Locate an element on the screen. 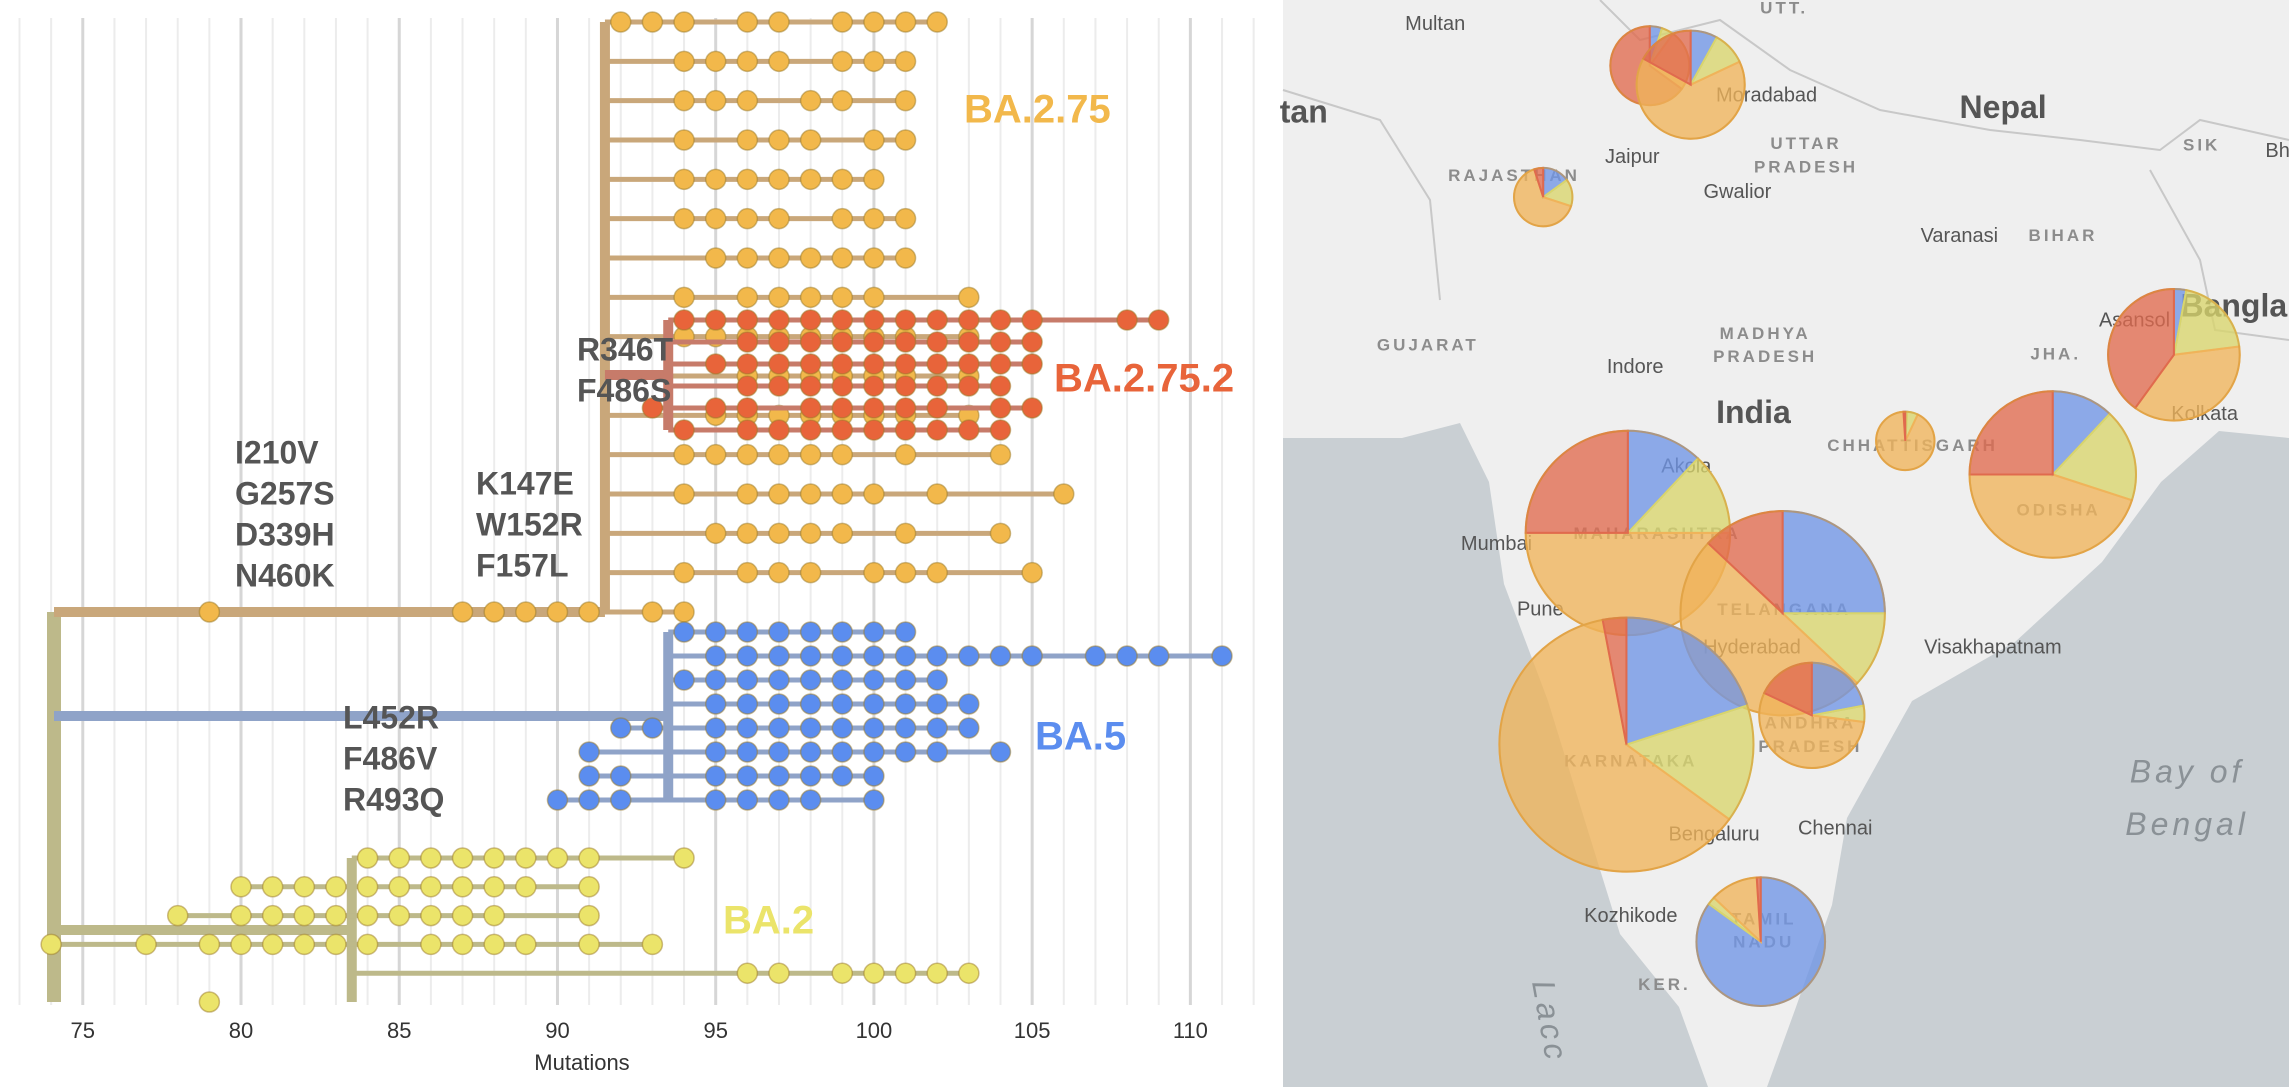 The height and width of the screenshot is (1087, 2289). x-tick-label: 85 is located at coordinates (399, 1030).